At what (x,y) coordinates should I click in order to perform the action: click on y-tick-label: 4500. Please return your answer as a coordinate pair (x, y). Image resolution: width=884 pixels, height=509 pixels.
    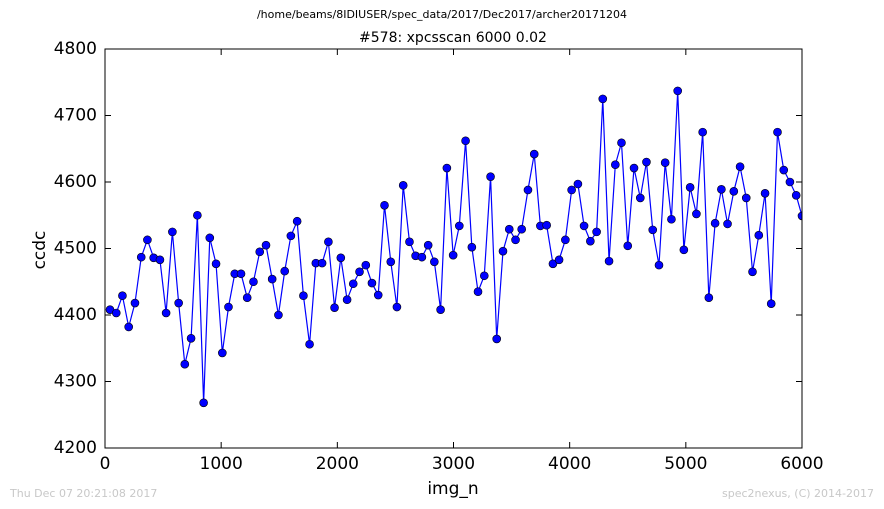
    Looking at the image, I should click on (75, 249).